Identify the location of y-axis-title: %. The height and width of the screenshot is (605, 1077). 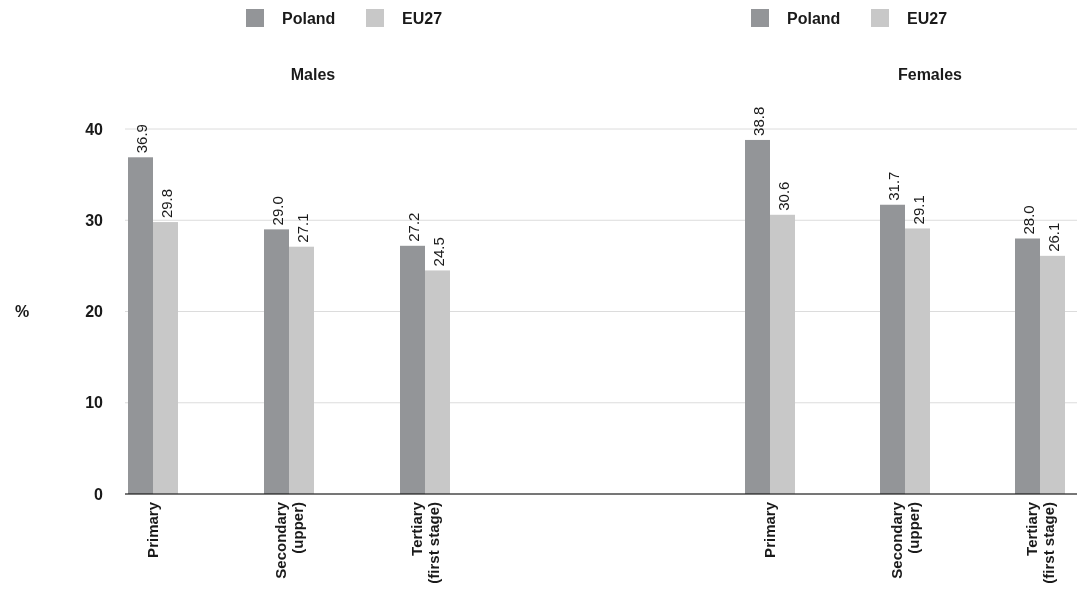
(22, 312).